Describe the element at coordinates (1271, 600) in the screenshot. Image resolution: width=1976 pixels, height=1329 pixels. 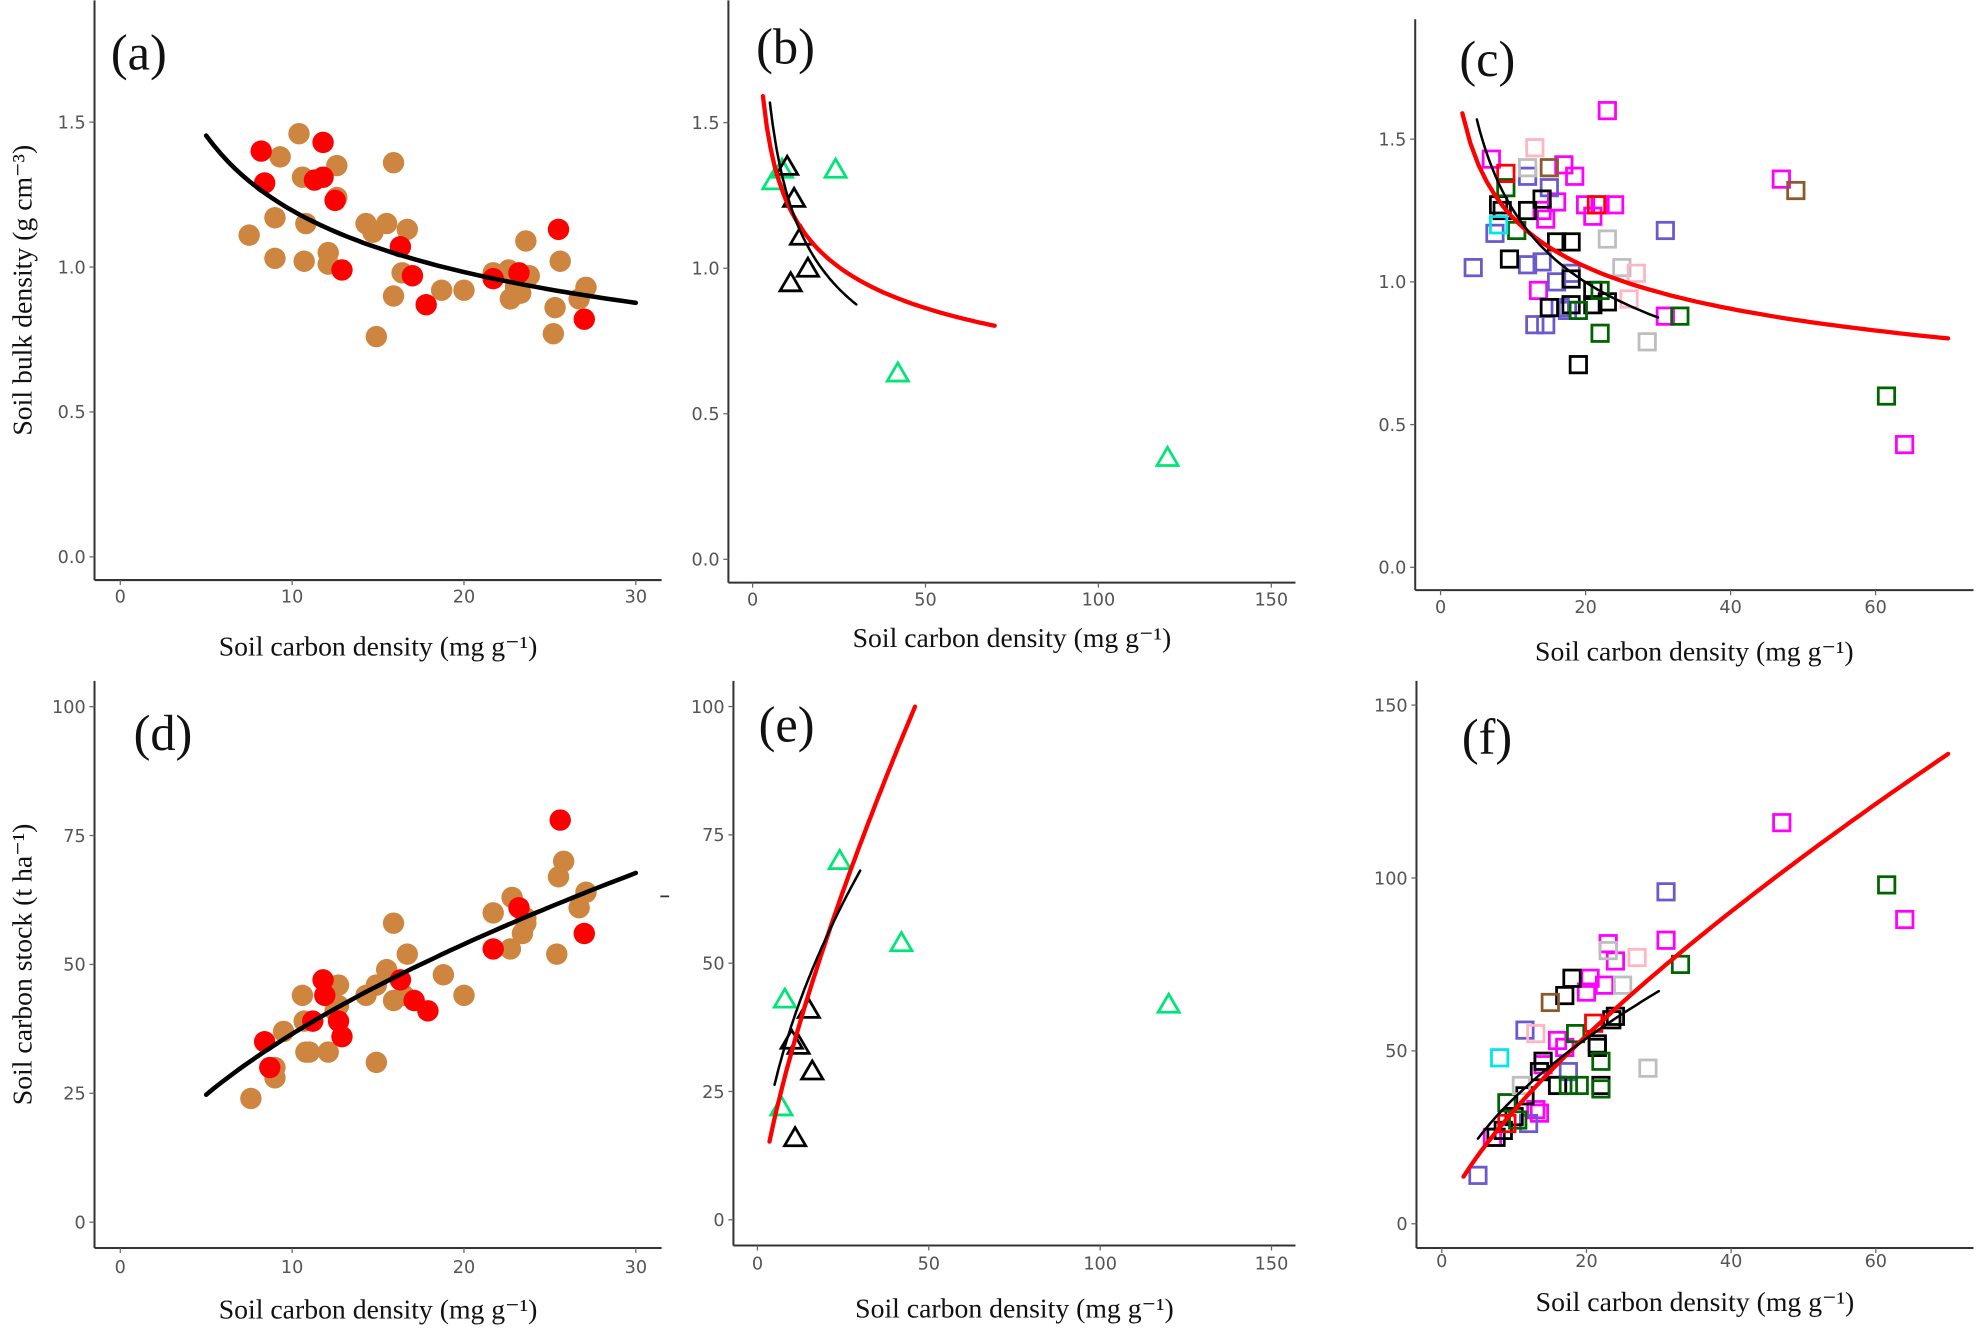
I see `x-tick-label: 150` at that location.